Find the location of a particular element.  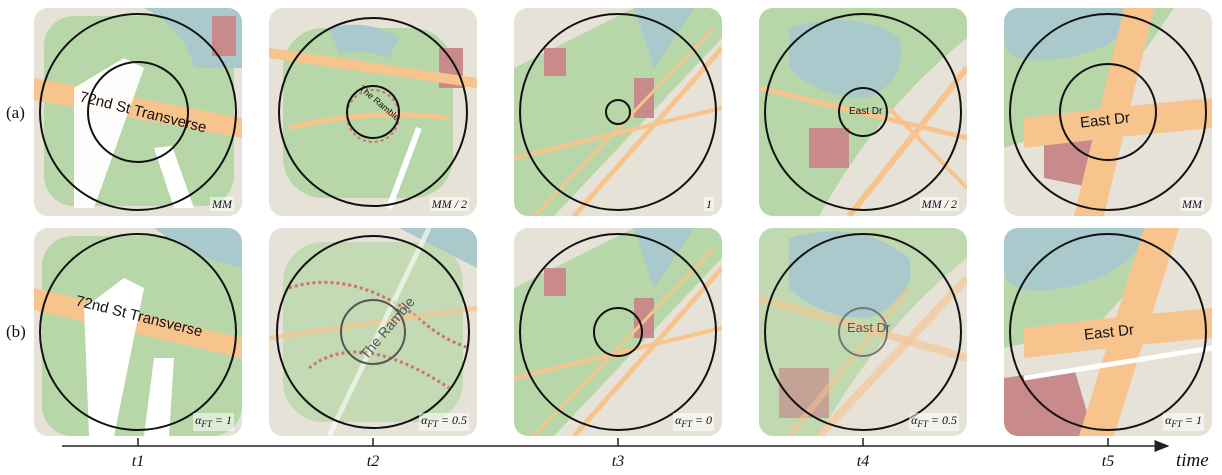

panel-b3: αFT = 0 is located at coordinates (618, 332).